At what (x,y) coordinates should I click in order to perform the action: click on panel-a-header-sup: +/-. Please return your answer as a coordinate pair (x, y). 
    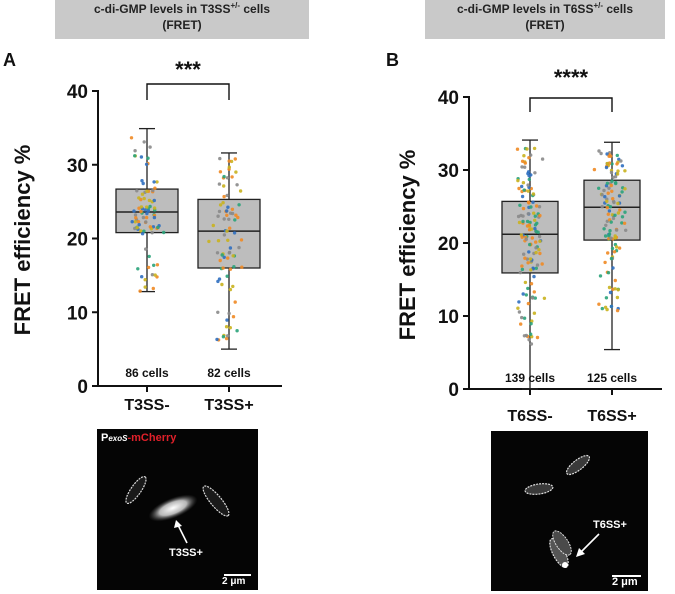
    Looking at the image, I should click on (235, 5).